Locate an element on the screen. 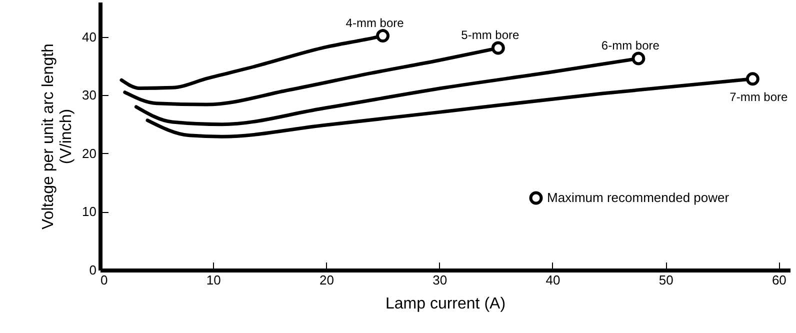 The image size is (796, 333). x-tick-label: 0 is located at coordinates (104, 280).